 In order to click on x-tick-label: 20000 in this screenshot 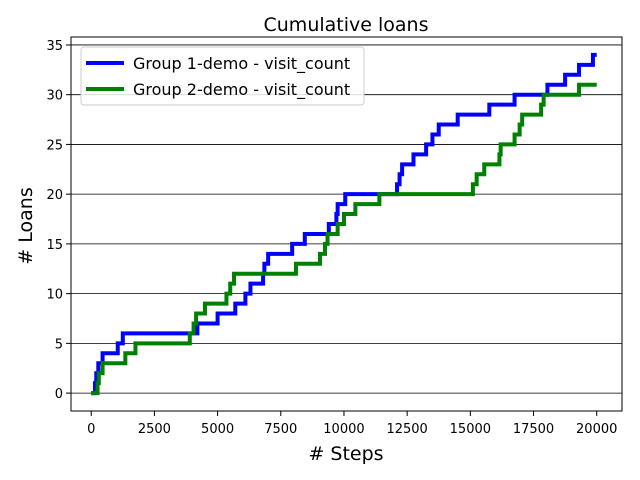, I will do `click(596, 429)`.